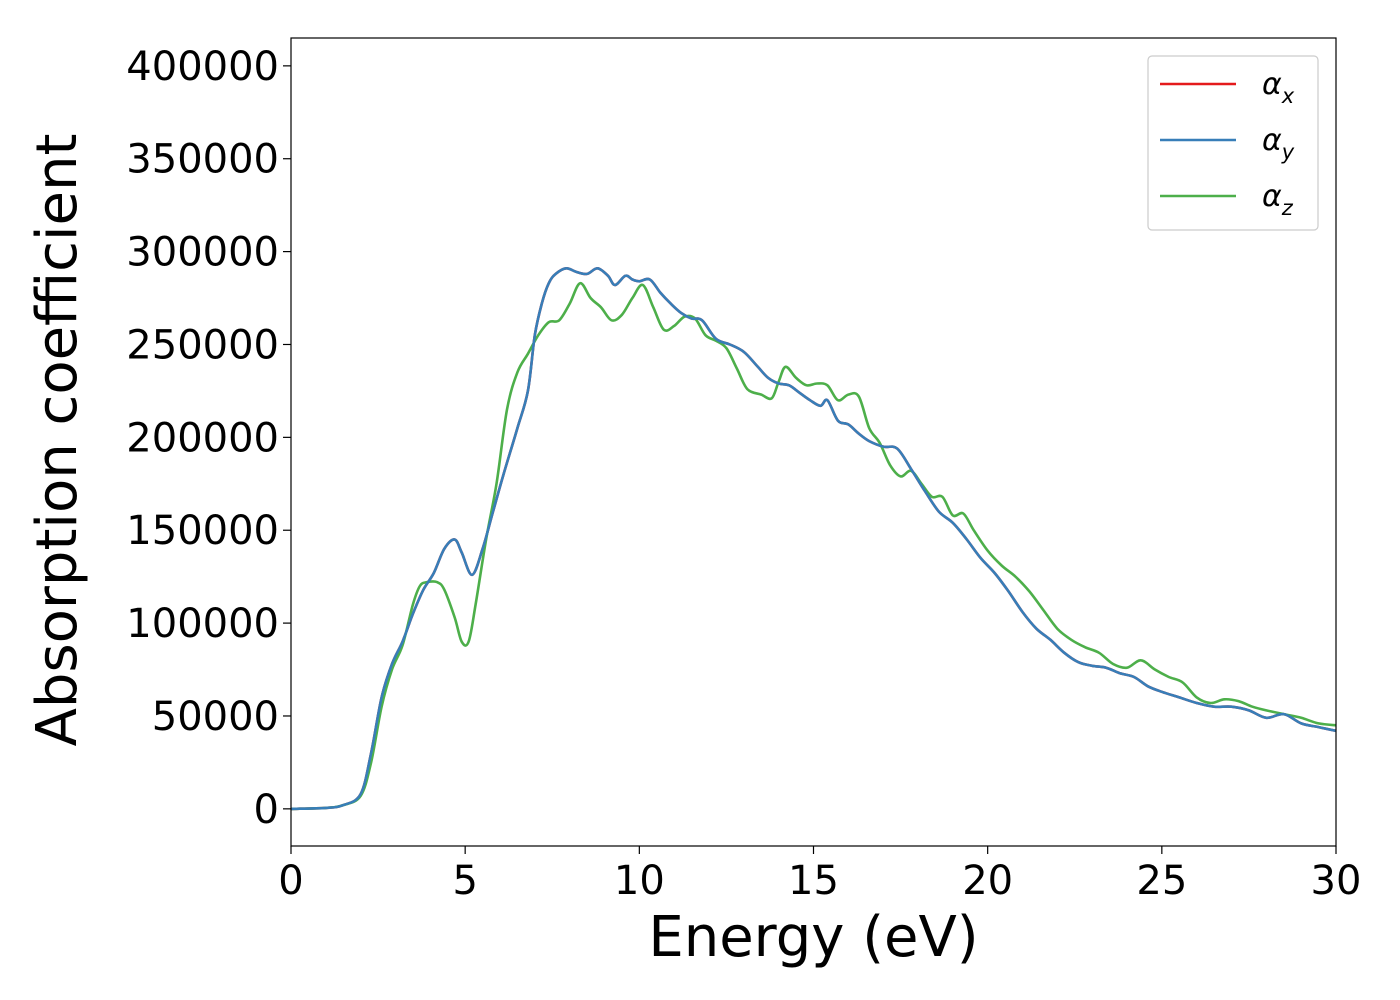  What do you see at coordinates (202, 160) in the screenshot?
I see `y-tick-label: 350000` at bounding box center [202, 160].